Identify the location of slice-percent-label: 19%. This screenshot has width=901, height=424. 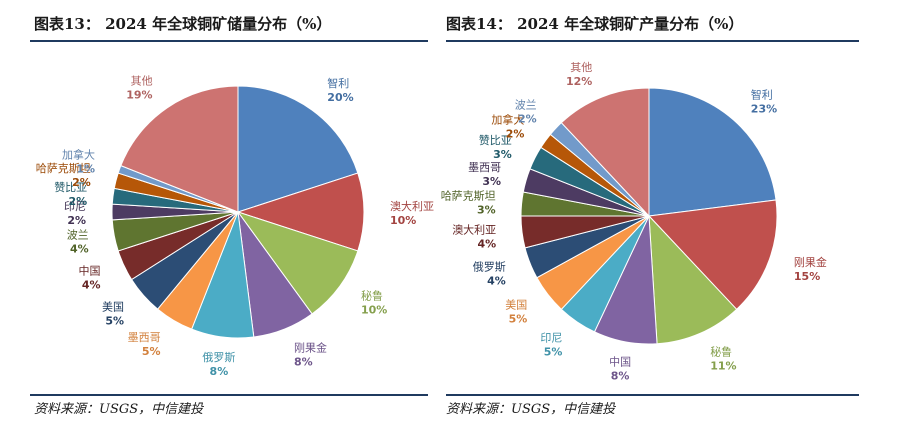
(139, 94).